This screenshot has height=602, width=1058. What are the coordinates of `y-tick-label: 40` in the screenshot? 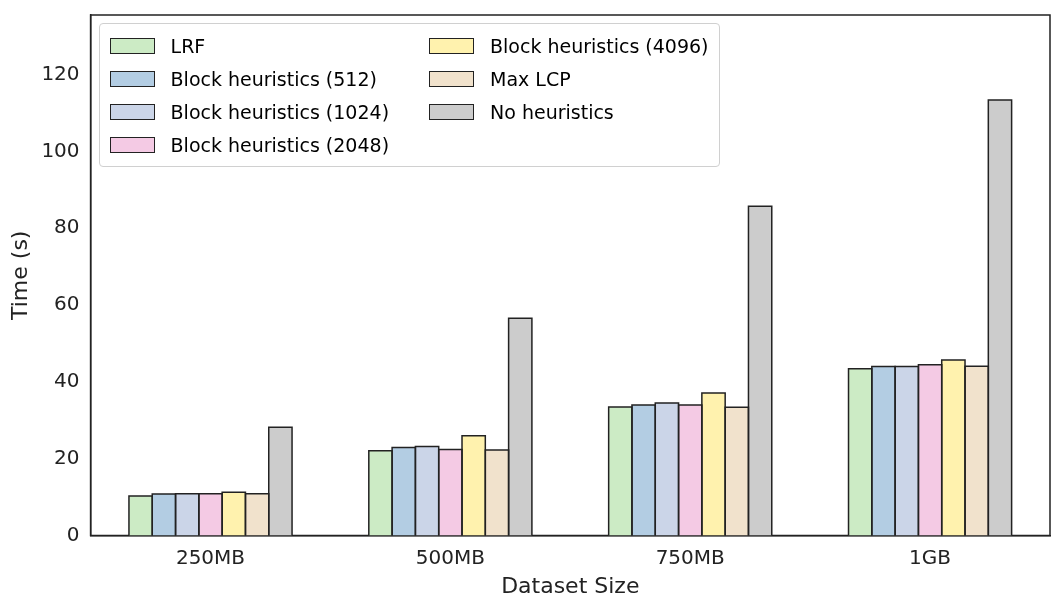 It's located at (67, 380).